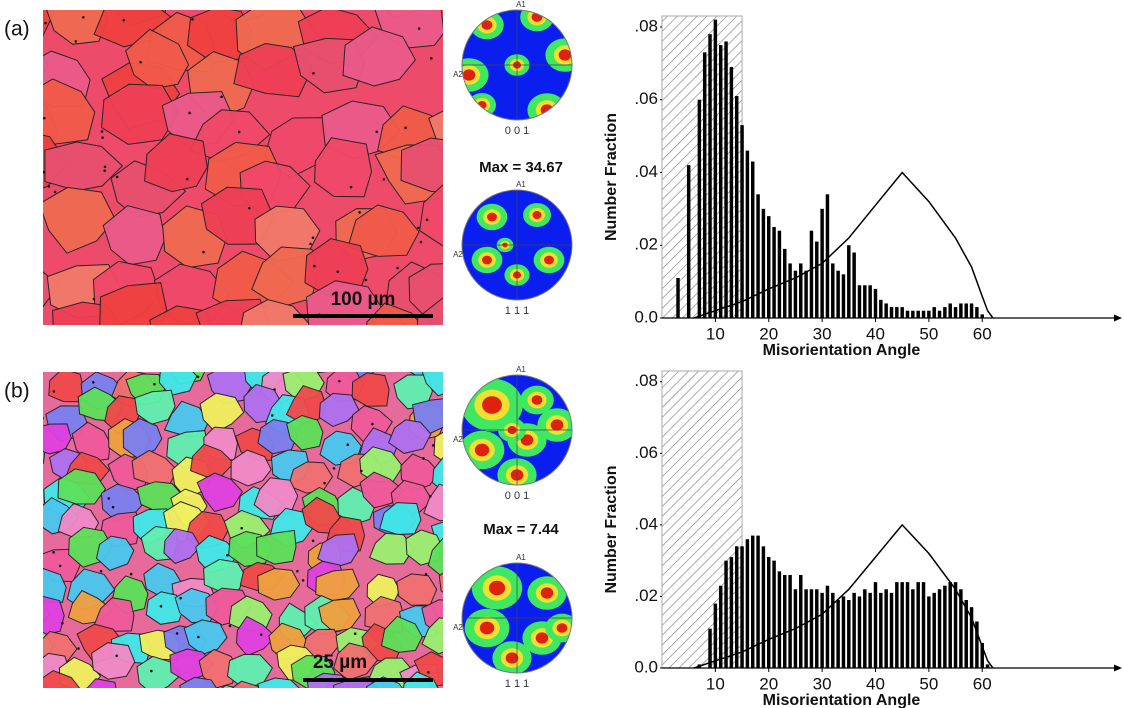  Describe the element at coordinates (513, 345) in the screenshot. I see `pole-figures: A1 A2 0 0 1 A1 A2 1 1 1 A1 A2 0 0 1 A1 A2 1 1 1` at that location.